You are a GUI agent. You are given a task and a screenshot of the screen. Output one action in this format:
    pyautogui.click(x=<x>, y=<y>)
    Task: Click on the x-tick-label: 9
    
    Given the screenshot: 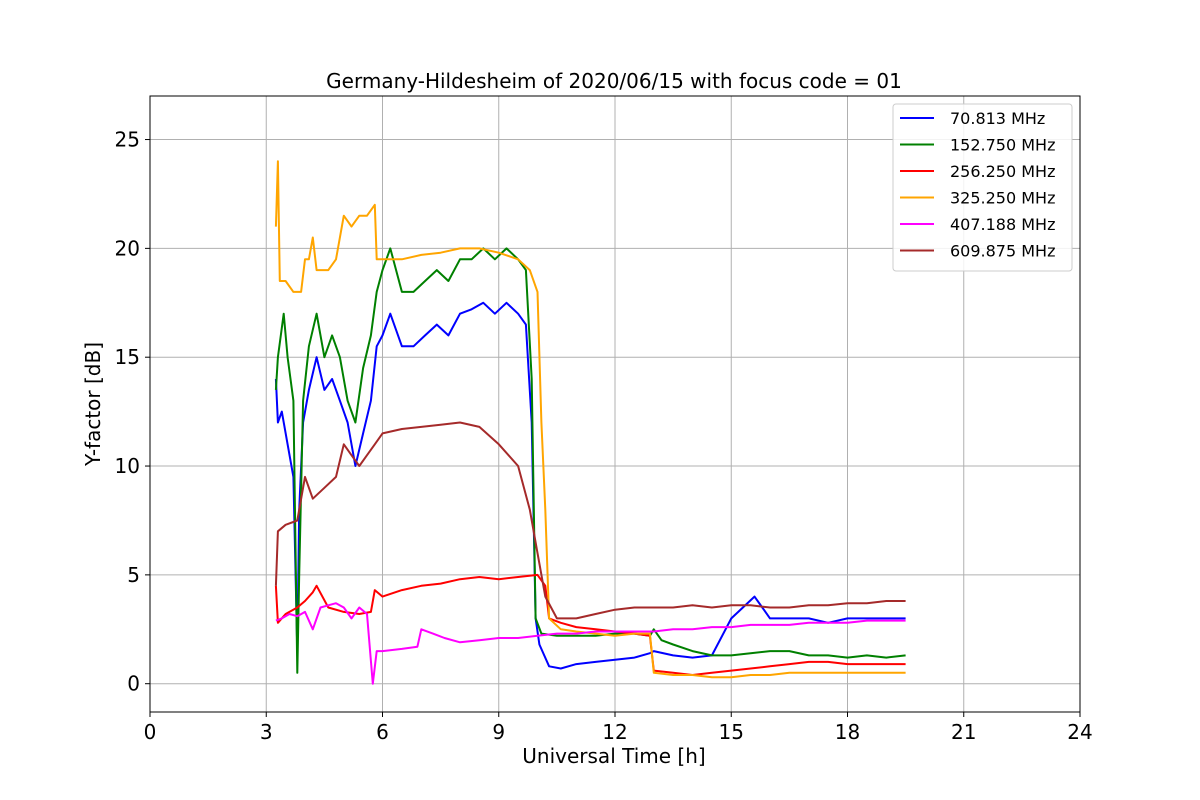 What is the action you would take?
    pyautogui.click(x=498, y=732)
    